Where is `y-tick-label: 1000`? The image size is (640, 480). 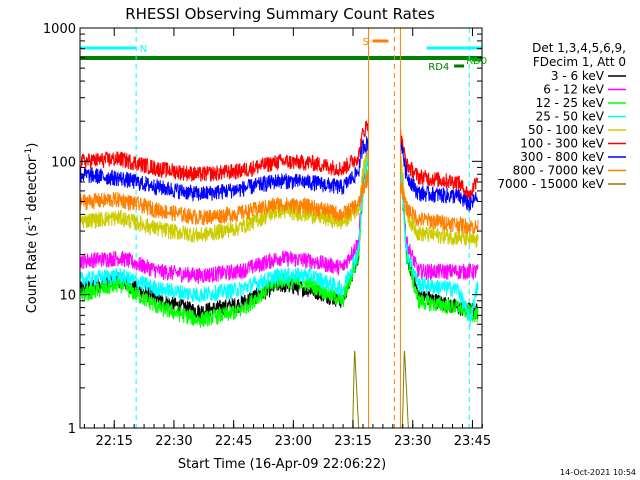 y-tick-label: 1000 is located at coordinates (59, 29).